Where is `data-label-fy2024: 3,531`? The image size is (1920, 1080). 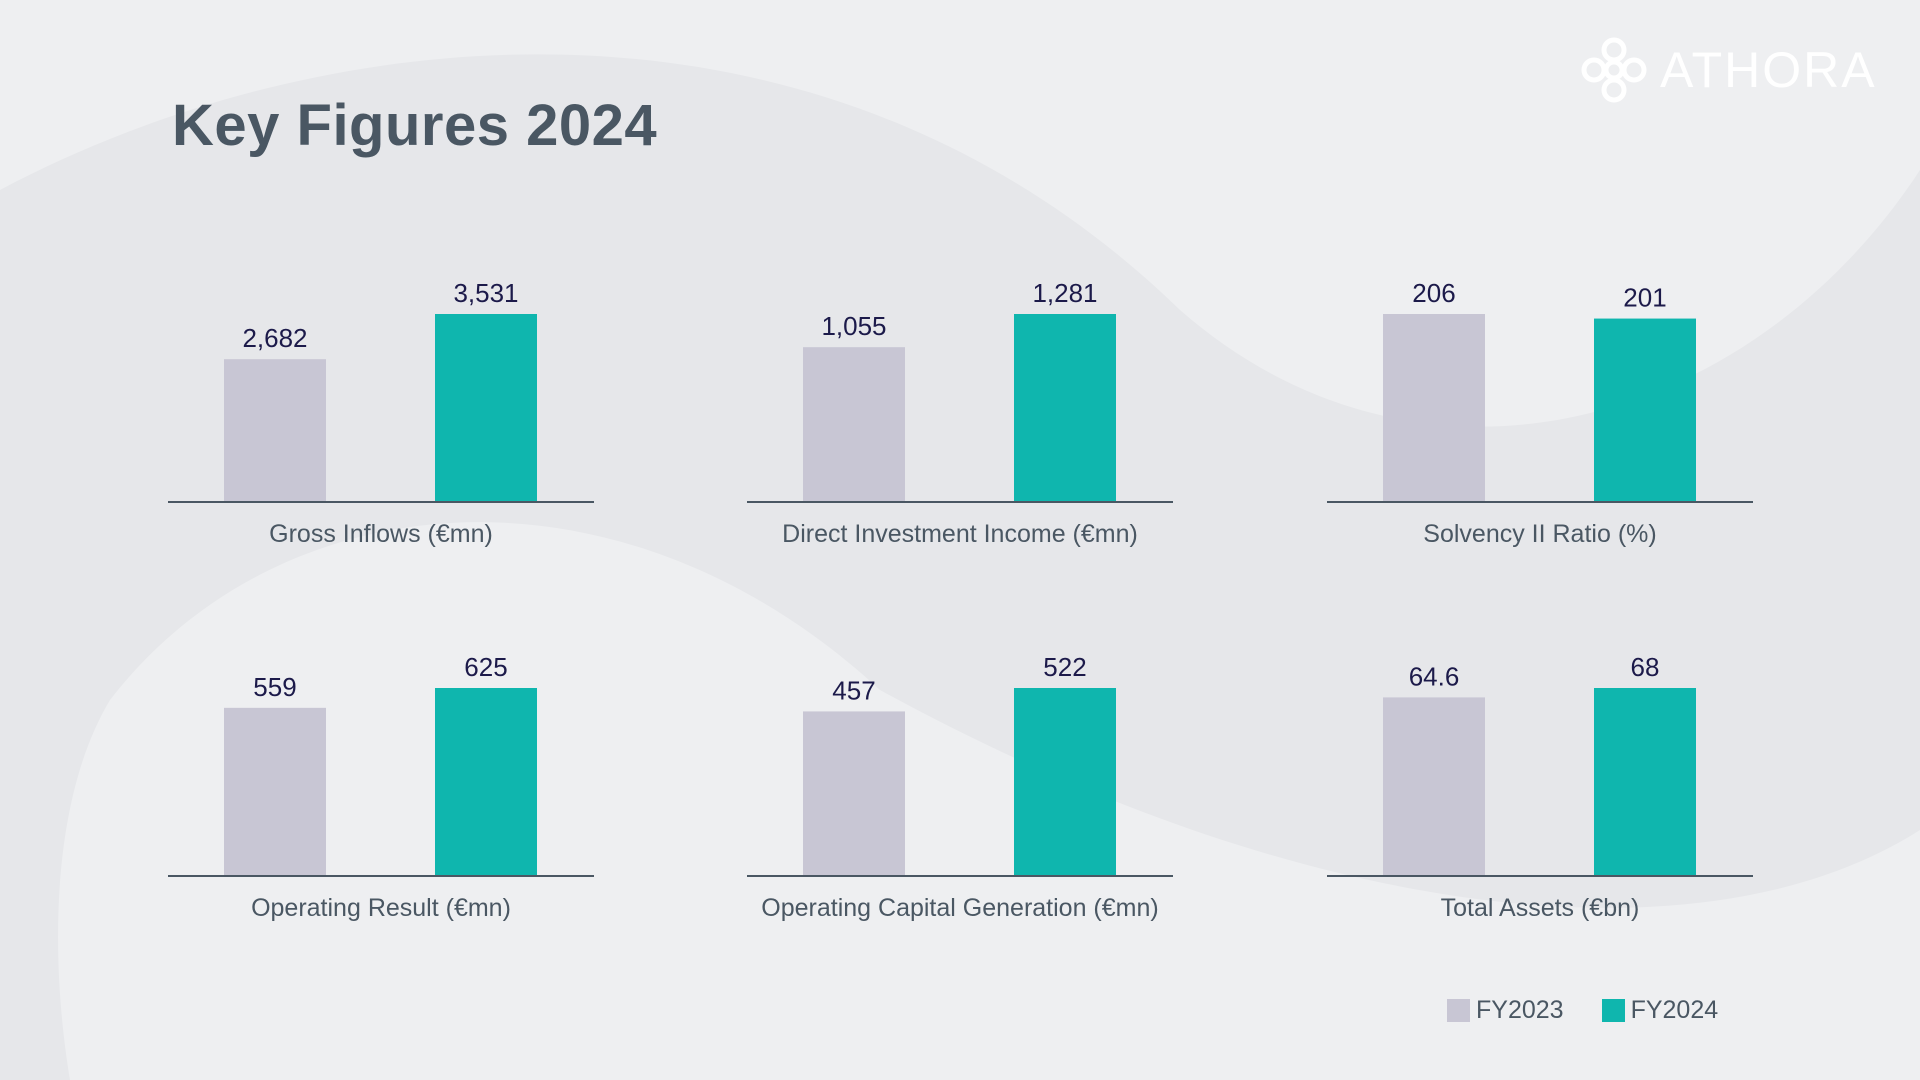 data-label-fy2024: 3,531 is located at coordinates (485, 293).